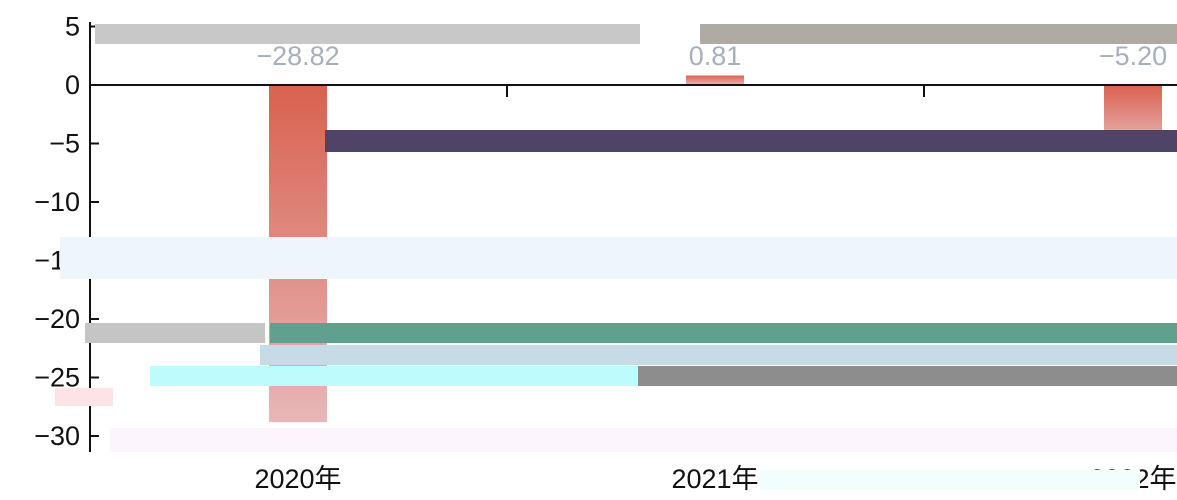 The image size is (1177, 500). What do you see at coordinates (751, 141) in the screenshot?
I see `artifact-band-dark` at bounding box center [751, 141].